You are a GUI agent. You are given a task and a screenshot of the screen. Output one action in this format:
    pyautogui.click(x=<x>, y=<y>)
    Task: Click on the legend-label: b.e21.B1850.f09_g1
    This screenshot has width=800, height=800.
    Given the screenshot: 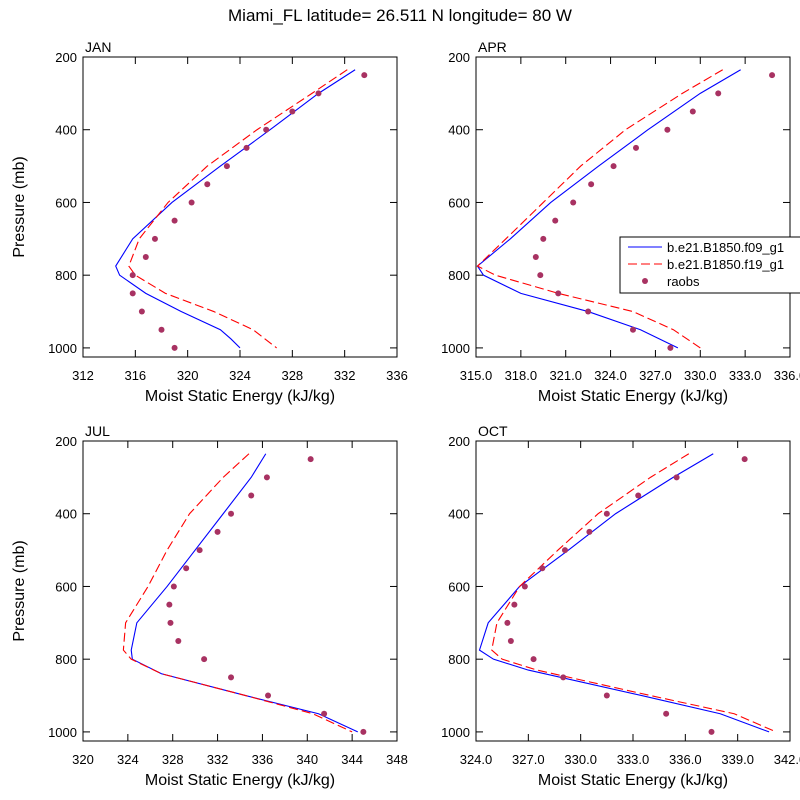 What is the action you would take?
    pyautogui.click(x=725, y=247)
    